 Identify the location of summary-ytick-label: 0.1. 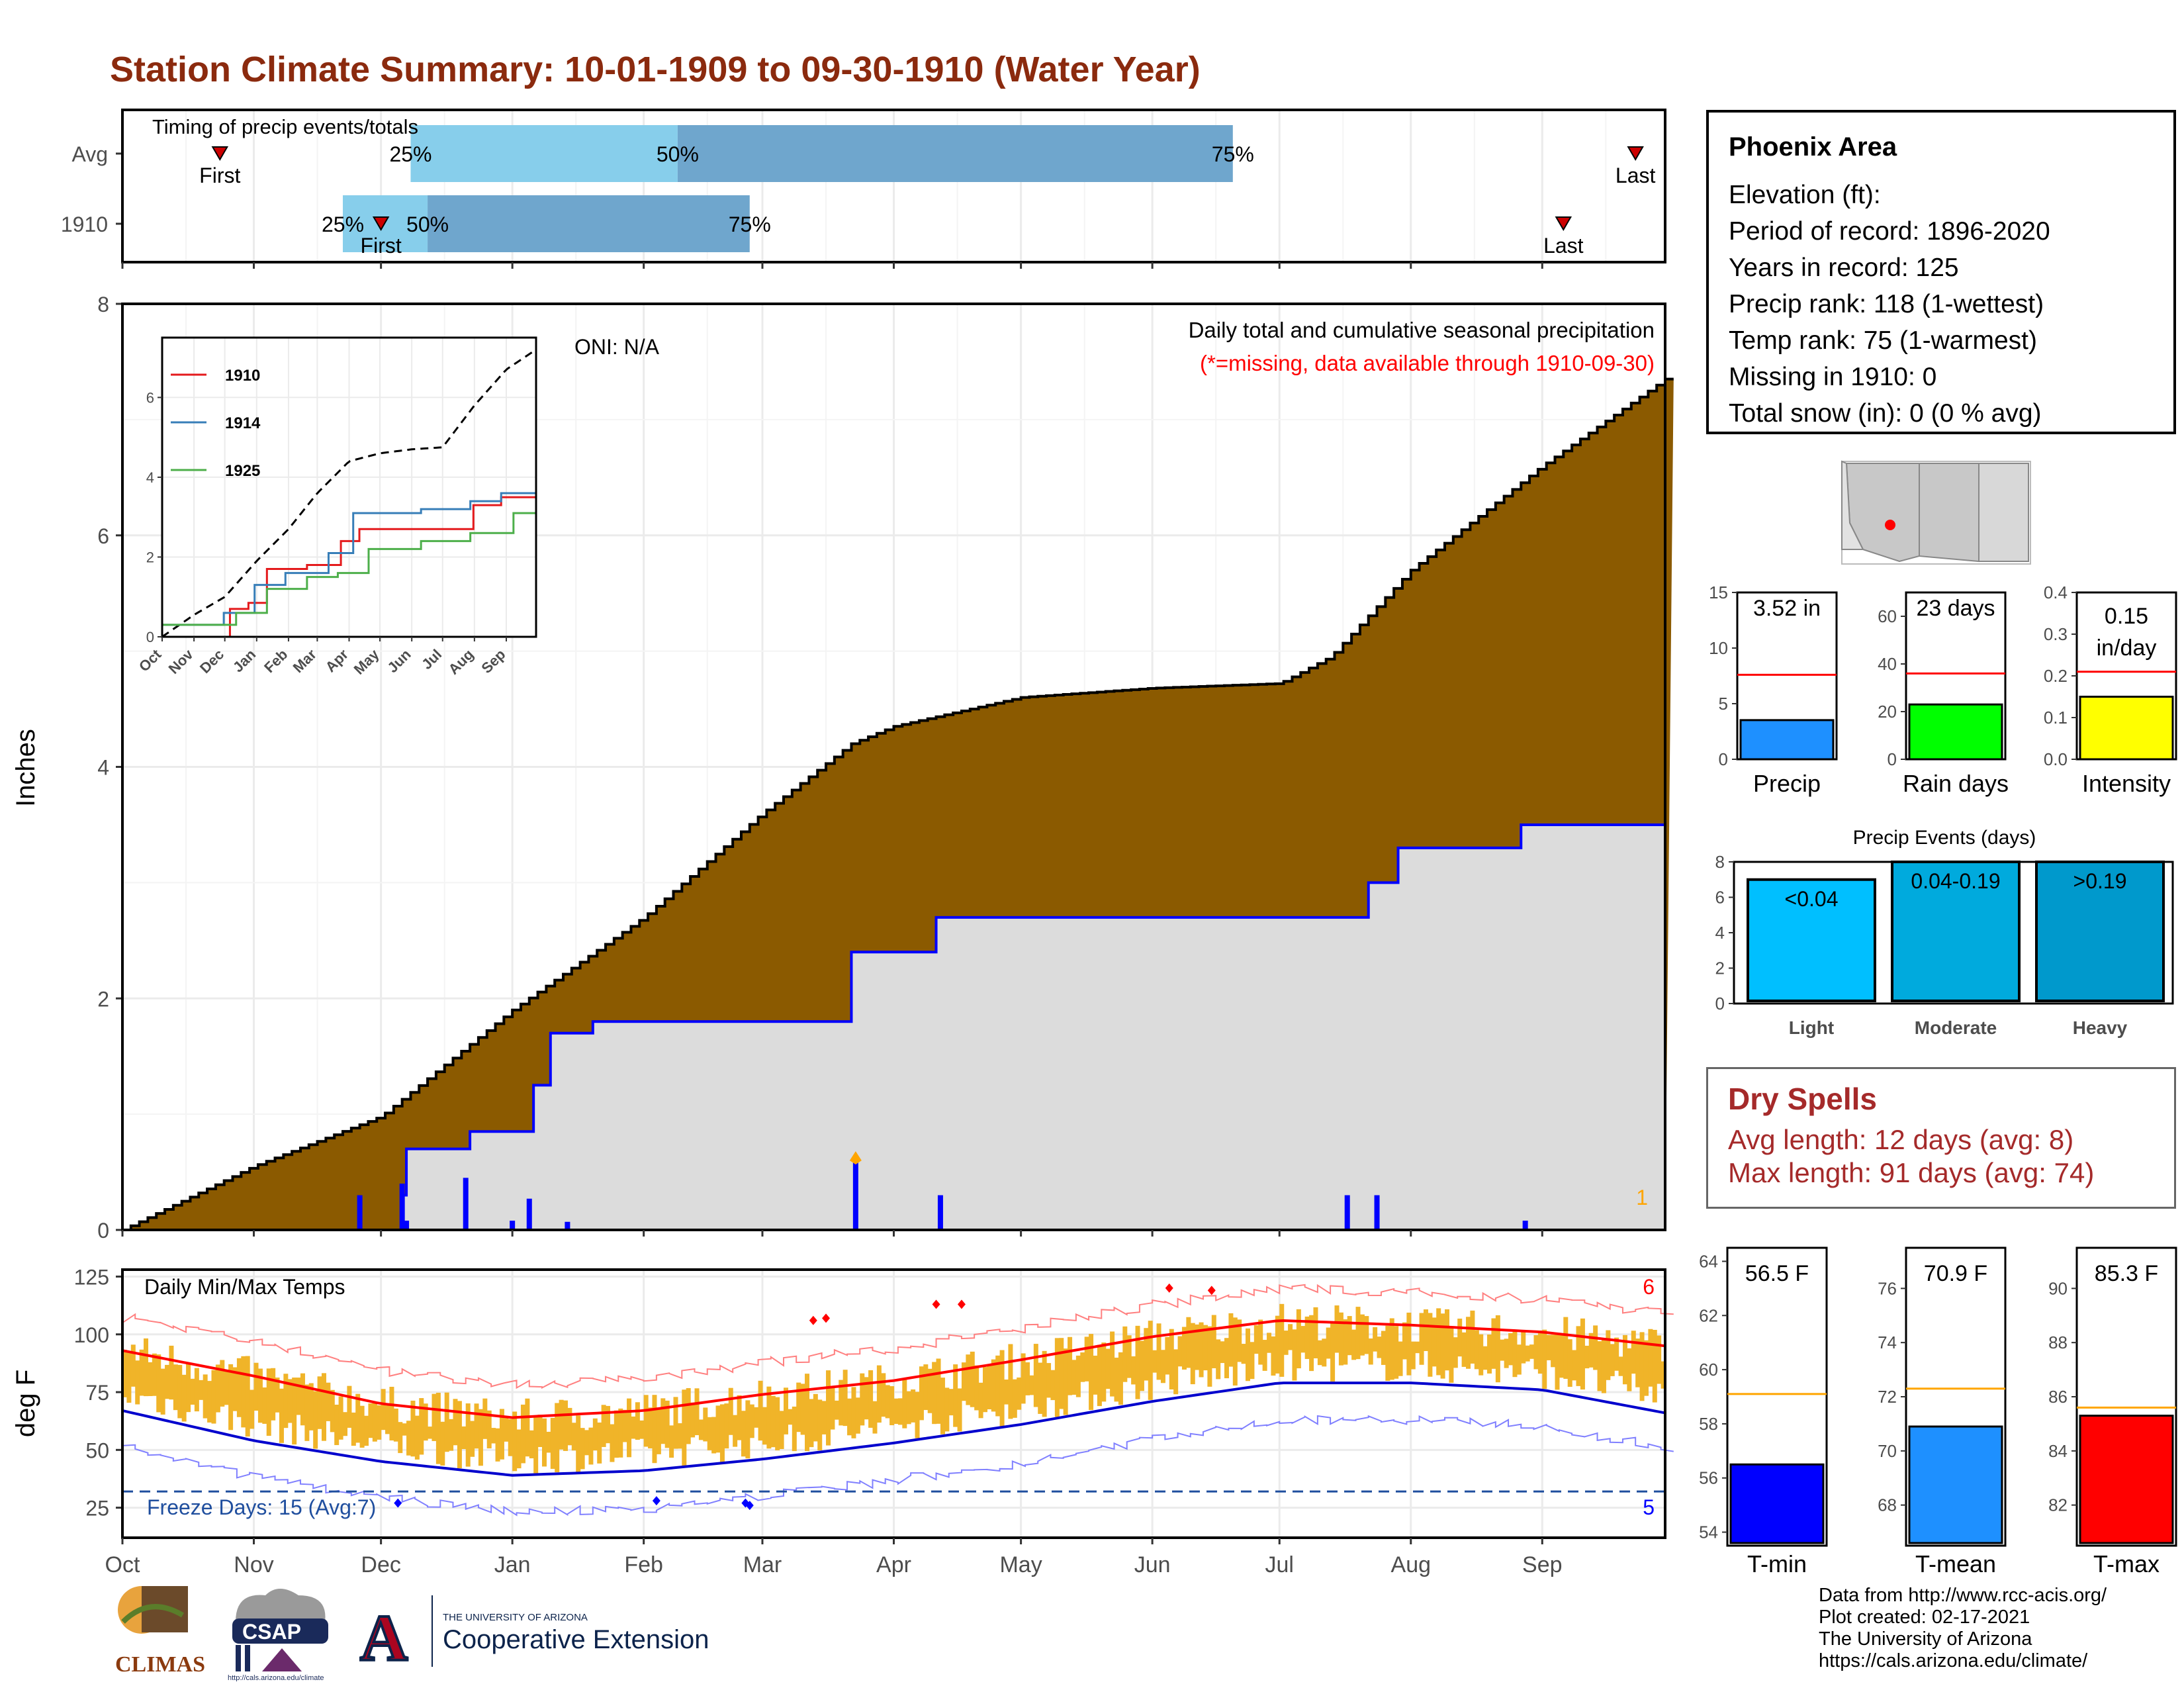
(2056, 717).